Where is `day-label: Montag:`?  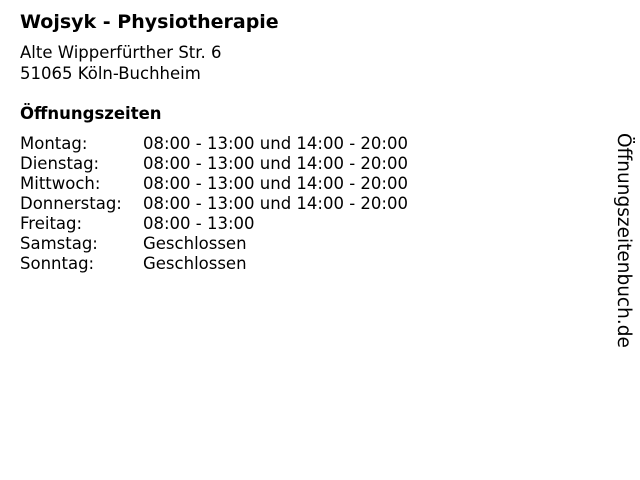 day-label: Montag: is located at coordinates (54, 143).